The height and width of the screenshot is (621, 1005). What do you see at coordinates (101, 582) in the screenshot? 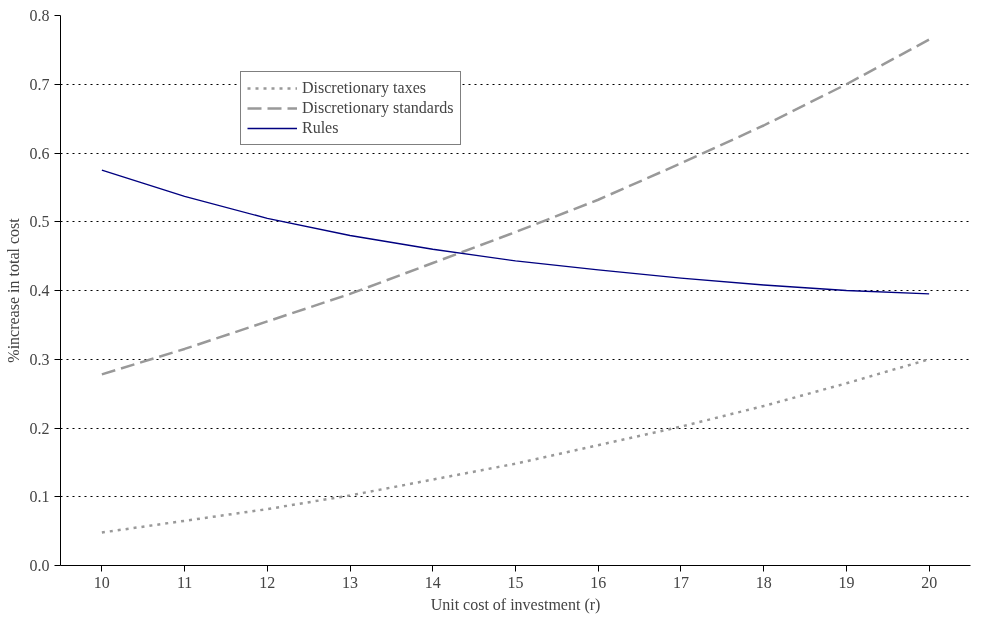
I see `x-tick-label: 10` at bounding box center [101, 582].